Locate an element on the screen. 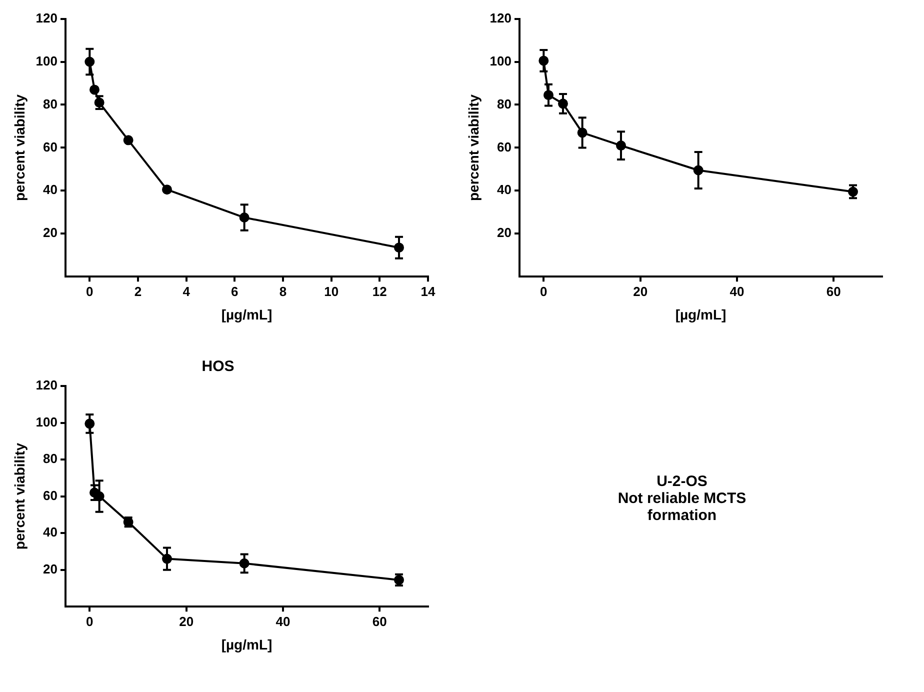 This screenshot has width=924, height=692. text: U-2-OS is located at coordinates (682, 481).